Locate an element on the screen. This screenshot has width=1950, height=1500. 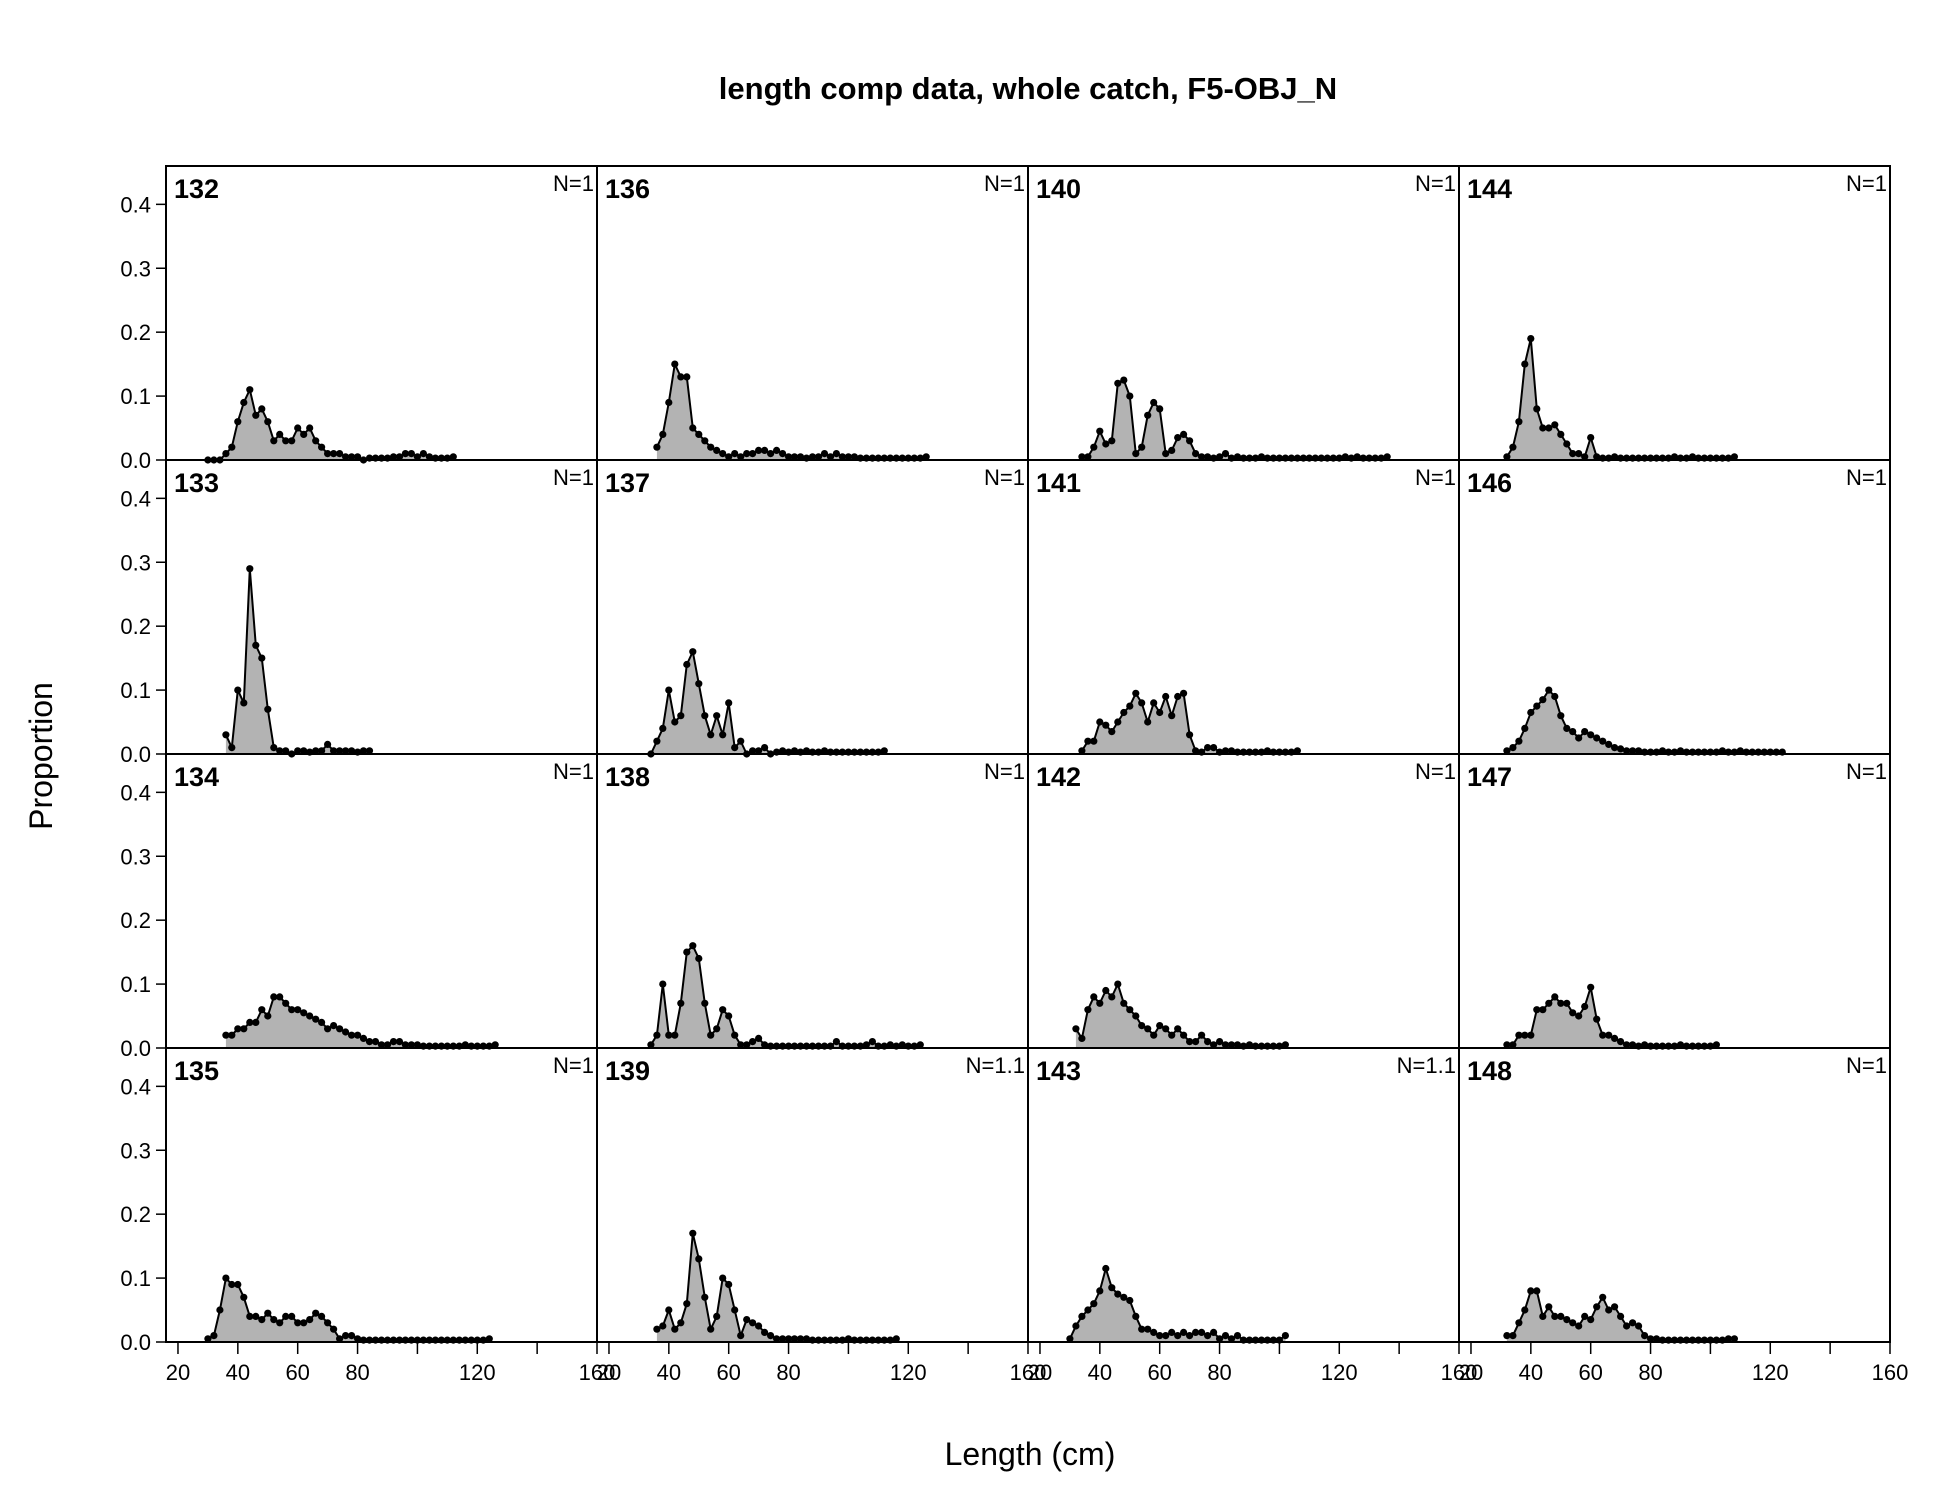
y-tick-label: 0.2 is located at coordinates (135, 626).